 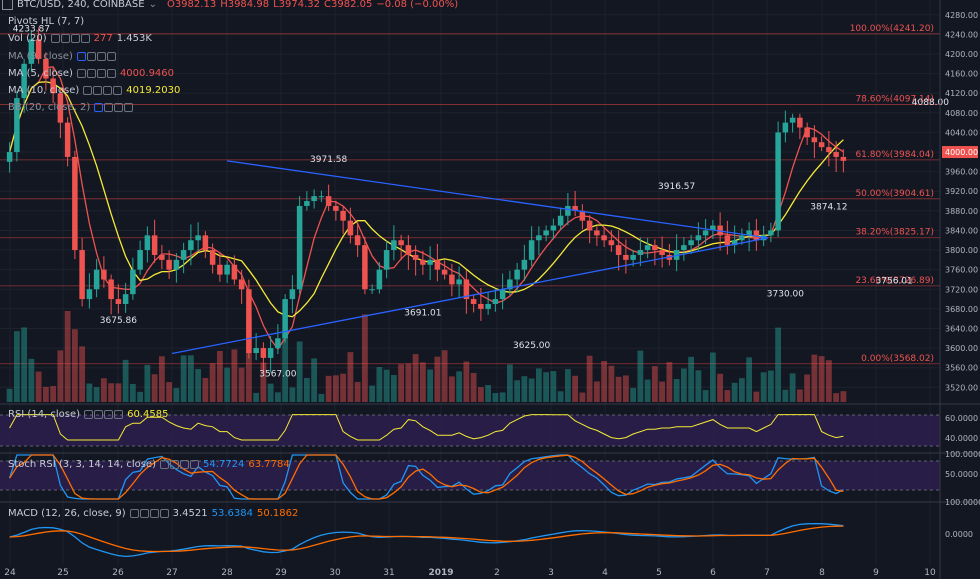 What do you see at coordinates (470, 573) in the screenshot?
I see `time-axis: 24 25 26 27 28 29 30 31 2019 2 3 4 5 6 7 8 9 10` at bounding box center [470, 573].